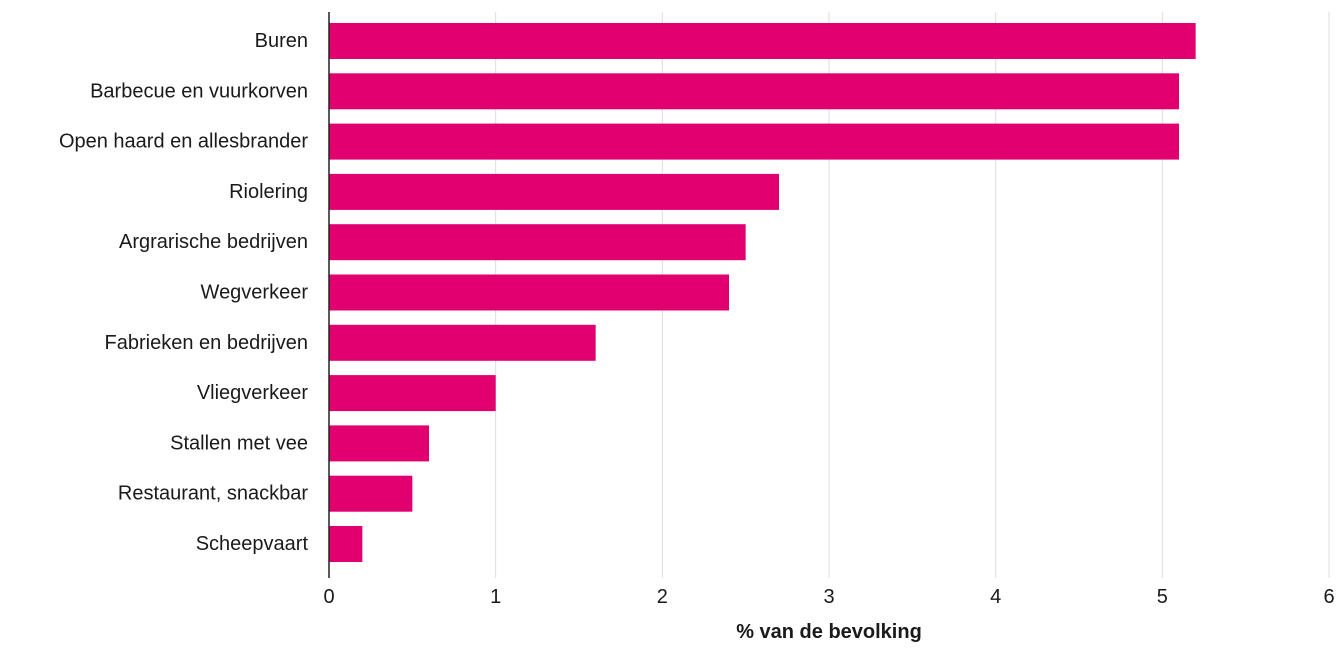  Describe the element at coordinates (253, 393) in the screenshot. I see `category-label: Vliegverkeer` at that location.